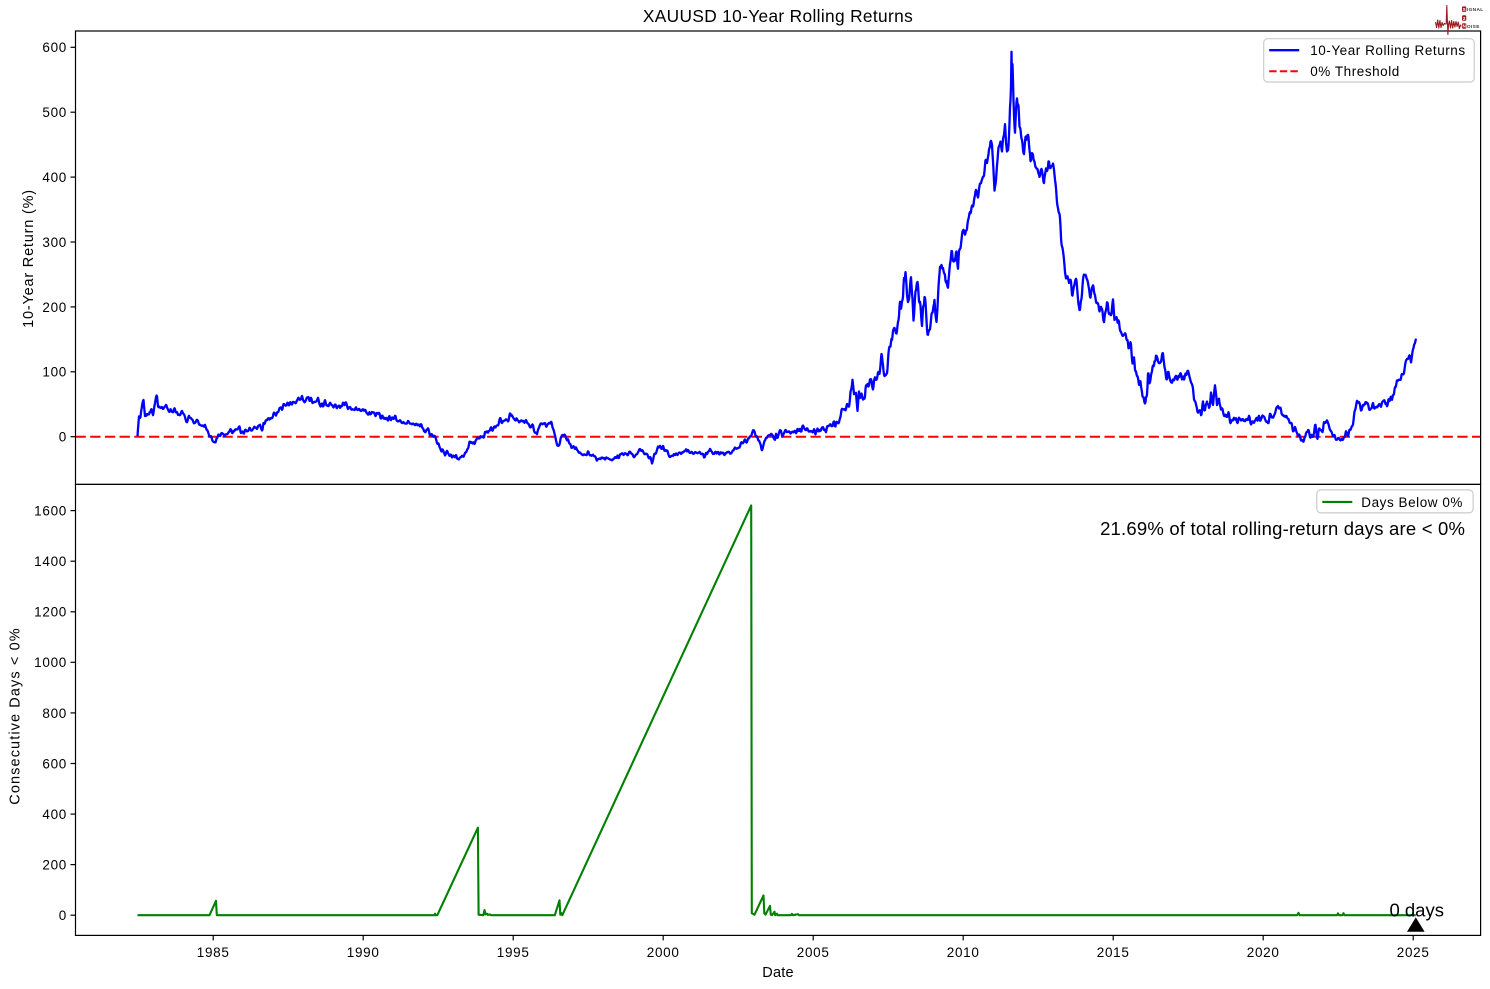  What do you see at coordinates (50, 561) in the screenshot?
I see `svg-text: 1400` at bounding box center [50, 561].